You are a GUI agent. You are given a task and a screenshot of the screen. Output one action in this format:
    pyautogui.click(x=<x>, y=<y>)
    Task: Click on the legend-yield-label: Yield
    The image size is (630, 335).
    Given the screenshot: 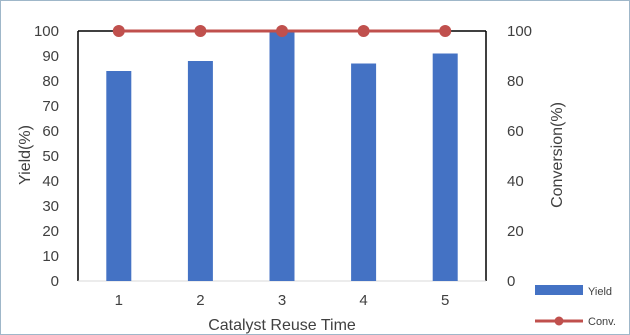 What is the action you would take?
    pyautogui.click(x=600, y=292)
    